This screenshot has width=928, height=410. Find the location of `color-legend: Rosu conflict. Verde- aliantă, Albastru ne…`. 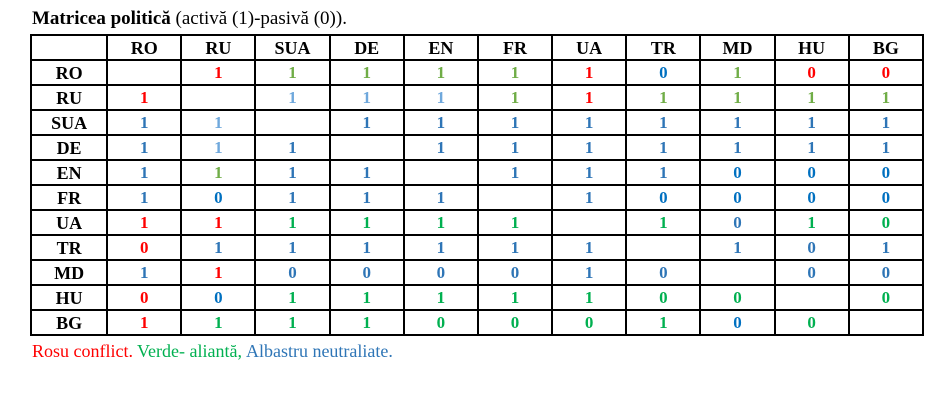

color-legend: Rosu conflict. Verde- aliantă, Albastru ne… is located at coordinates (478, 351).